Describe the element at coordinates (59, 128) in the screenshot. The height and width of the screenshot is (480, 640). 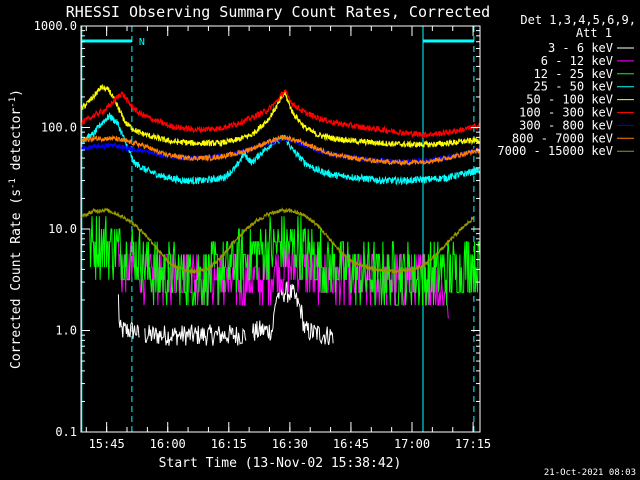
I see `y-tick-label: 100.0` at that location.